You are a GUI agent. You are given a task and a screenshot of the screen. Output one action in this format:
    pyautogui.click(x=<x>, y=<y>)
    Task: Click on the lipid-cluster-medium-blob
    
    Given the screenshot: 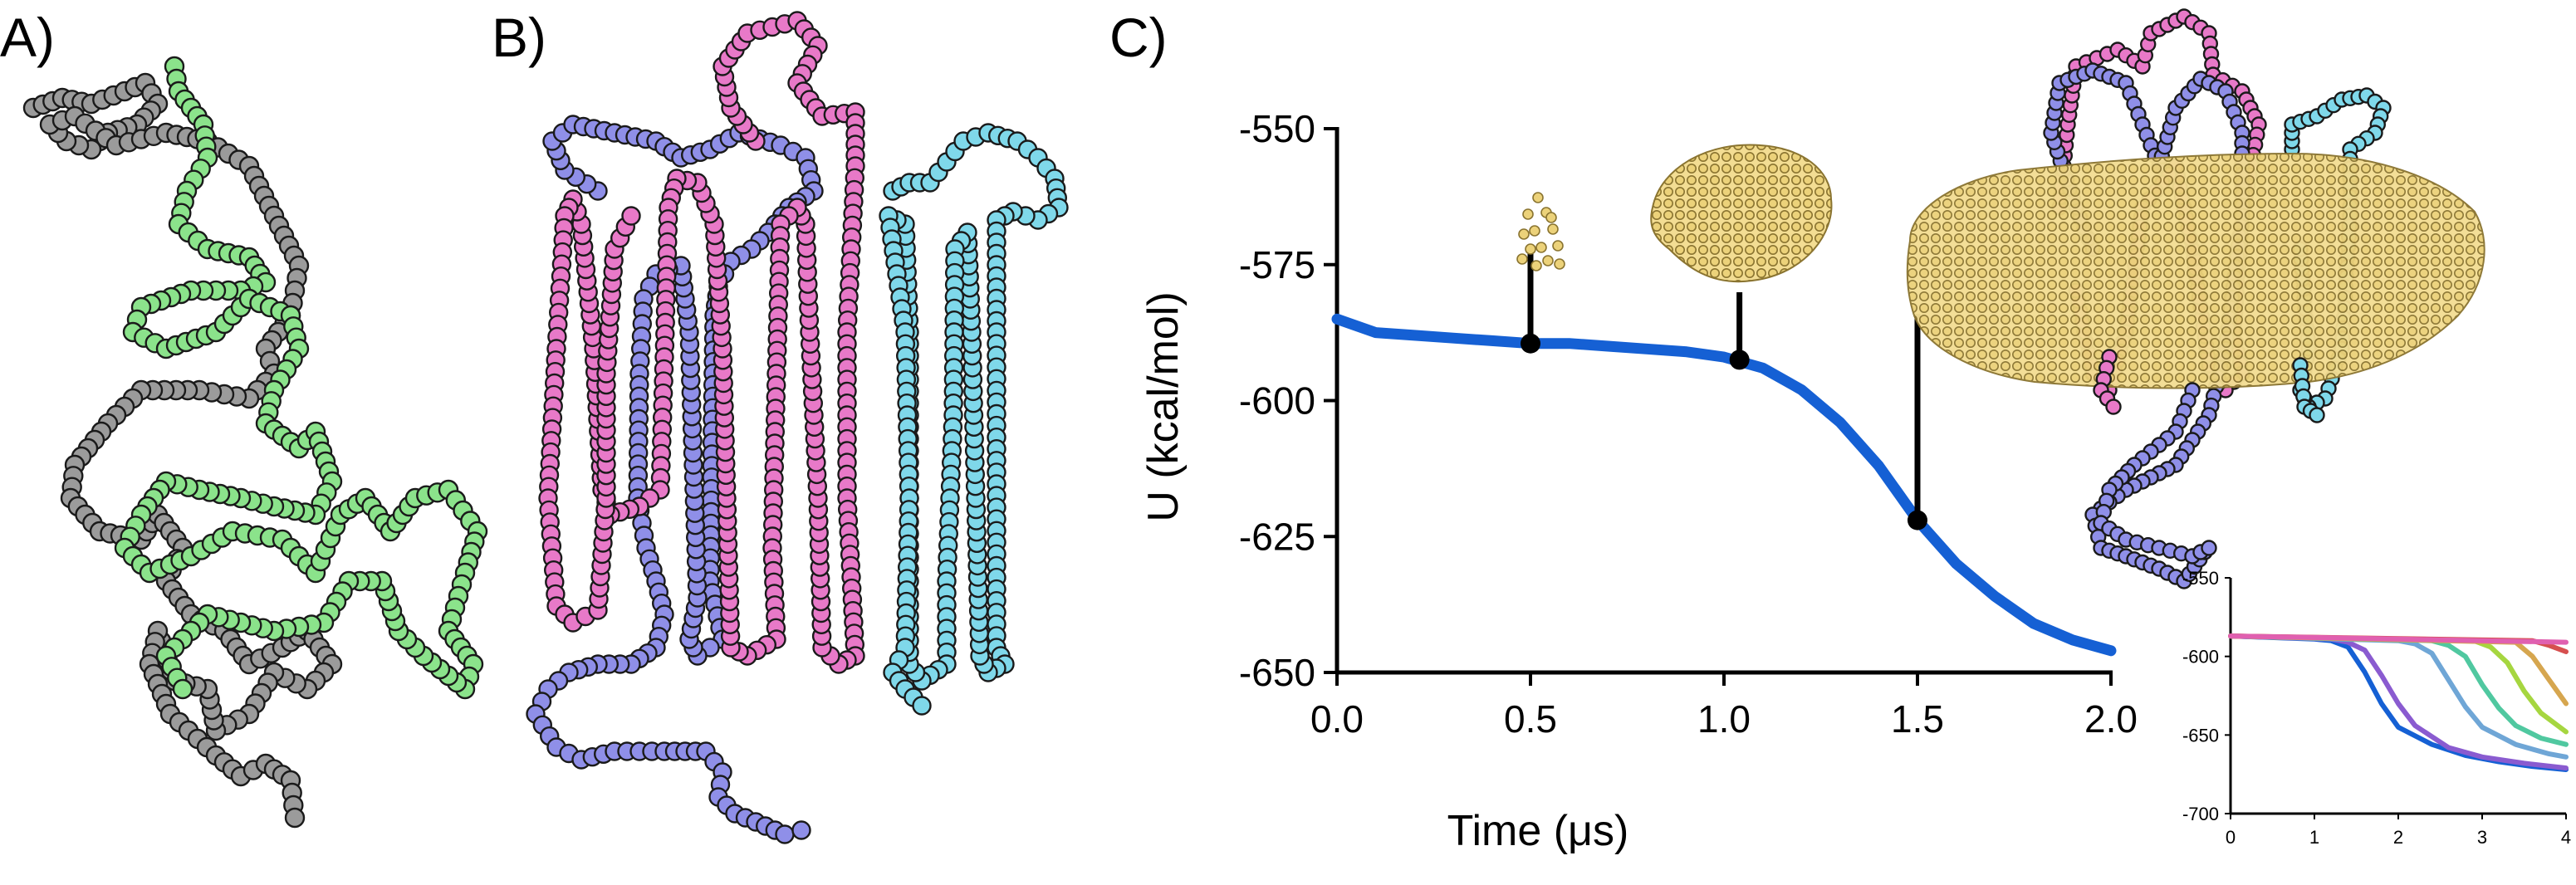 What is the action you would take?
    pyautogui.click(x=1741, y=213)
    